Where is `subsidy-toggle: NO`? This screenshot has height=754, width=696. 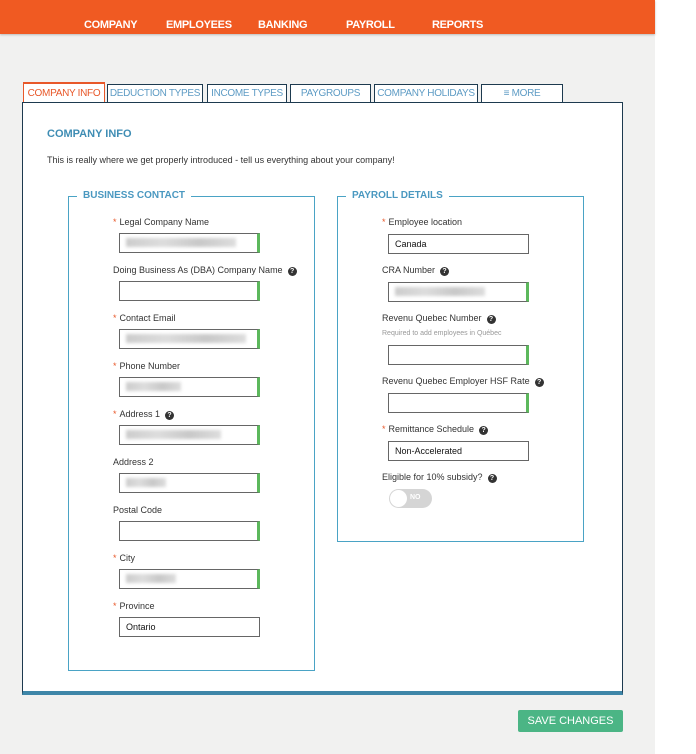 subsidy-toggle: NO is located at coordinates (410, 498).